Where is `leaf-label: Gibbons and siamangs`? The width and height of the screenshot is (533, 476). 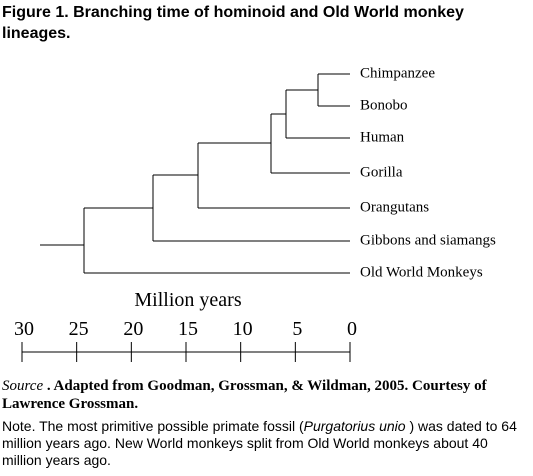 leaf-label: Gibbons and siamangs is located at coordinates (428, 240).